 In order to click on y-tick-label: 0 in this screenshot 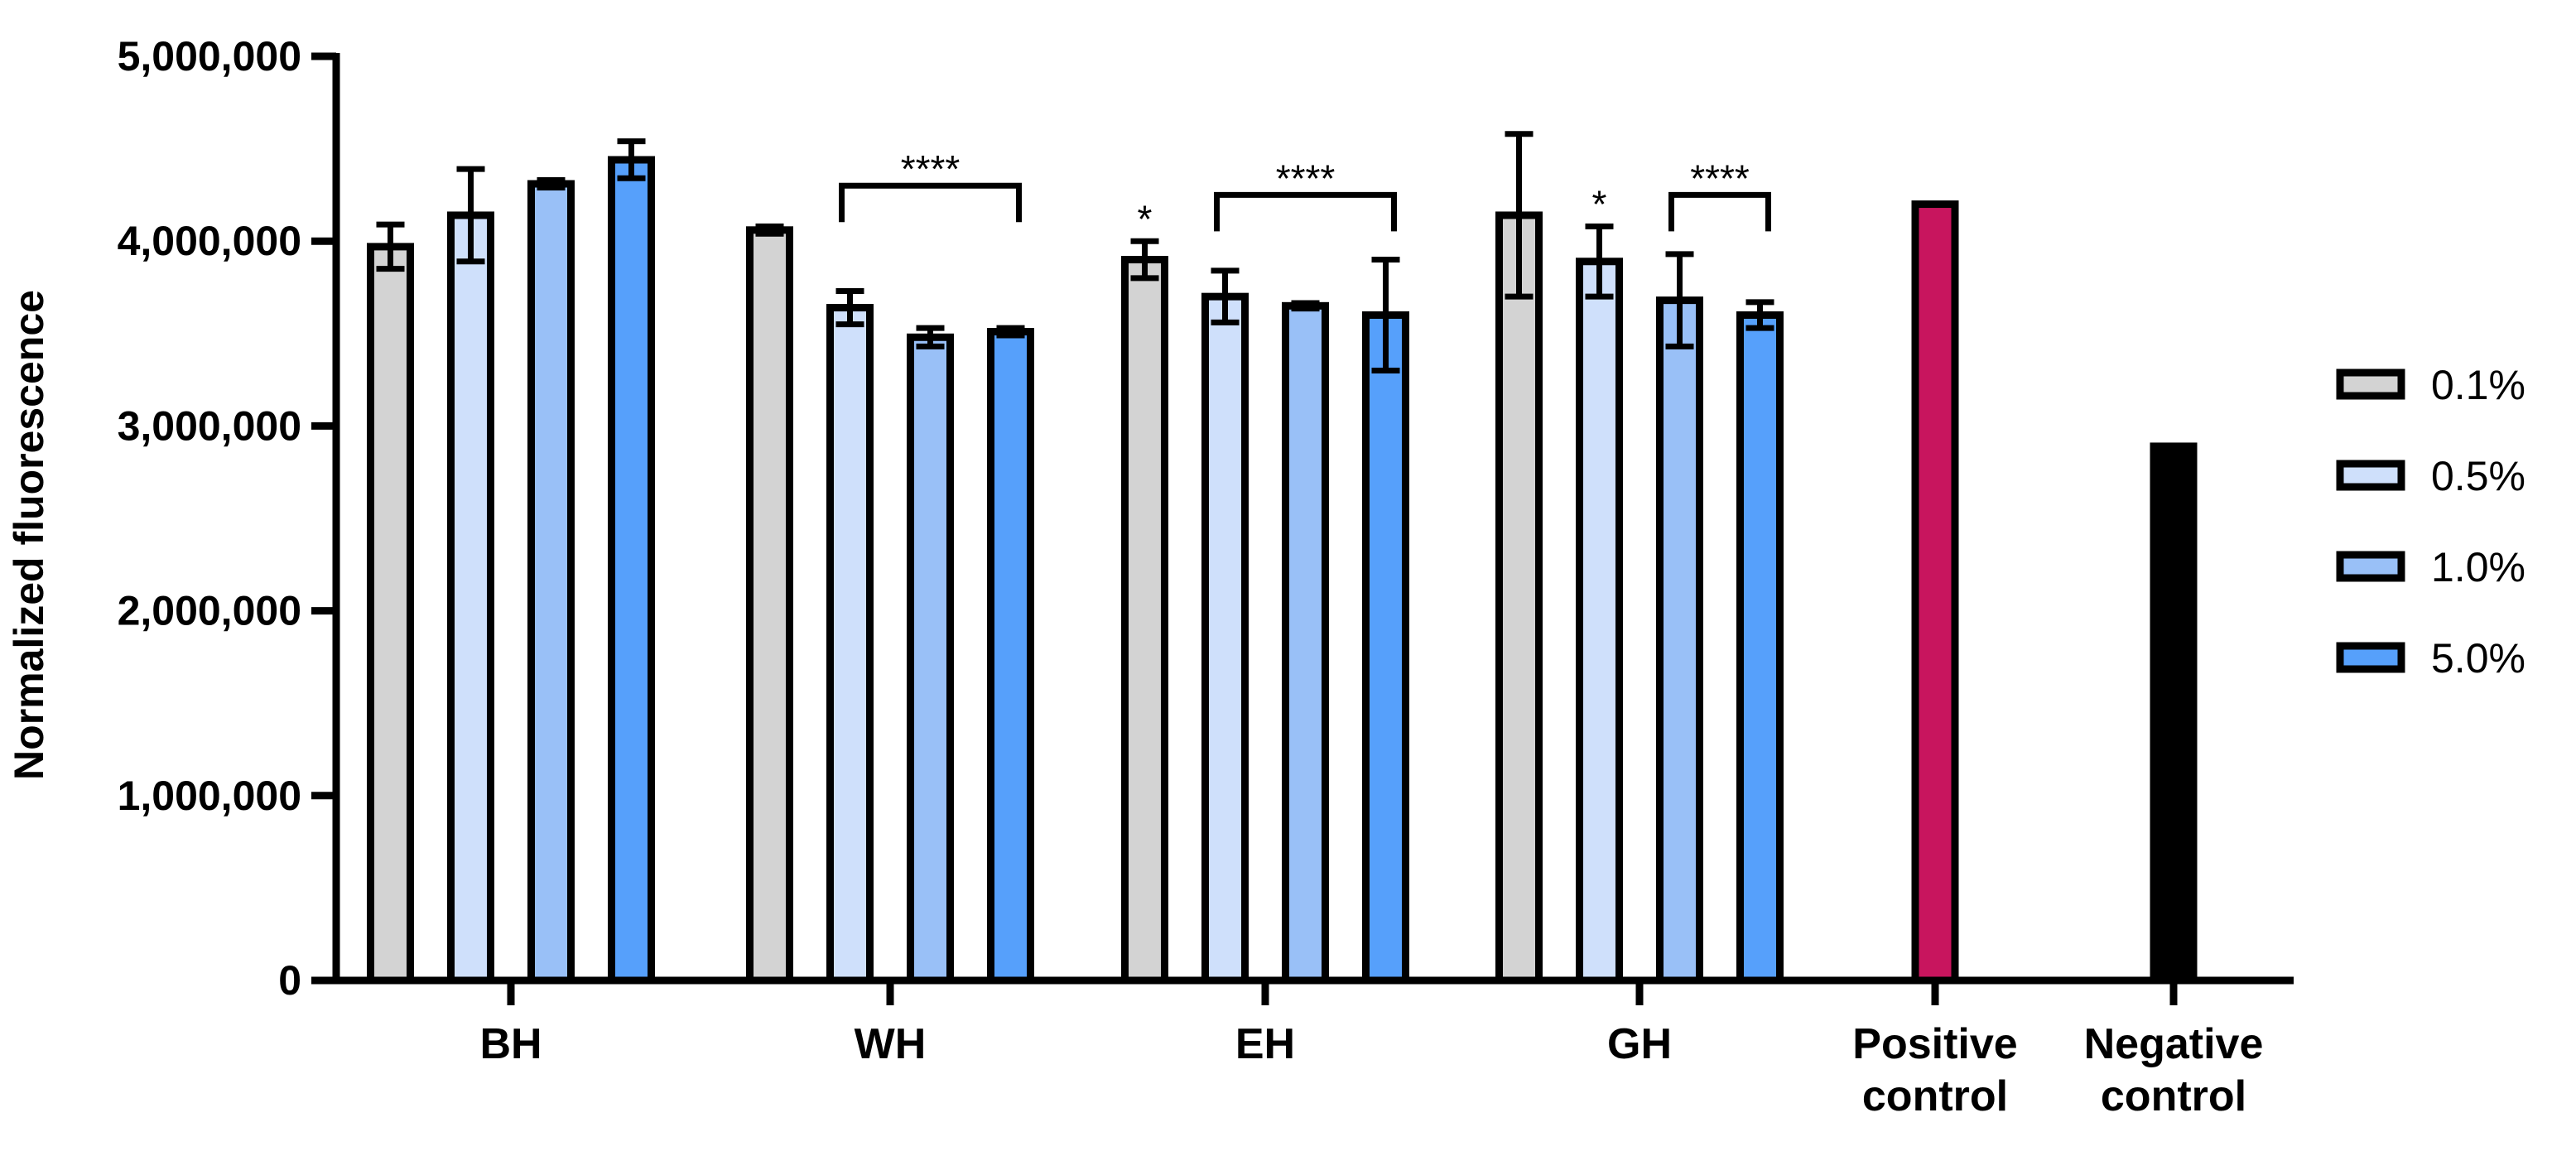, I will do `click(289, 981)`.